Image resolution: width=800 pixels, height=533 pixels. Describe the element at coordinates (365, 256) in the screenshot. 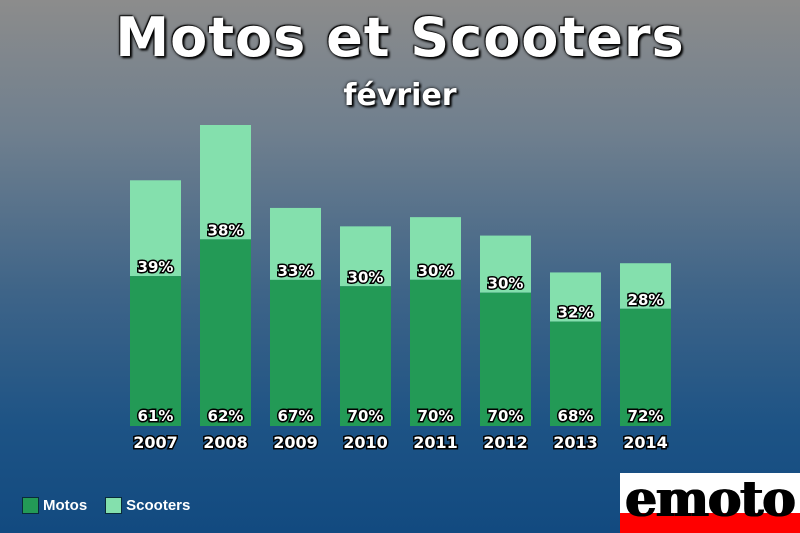

I see `bar-scooters-2010` at that location.